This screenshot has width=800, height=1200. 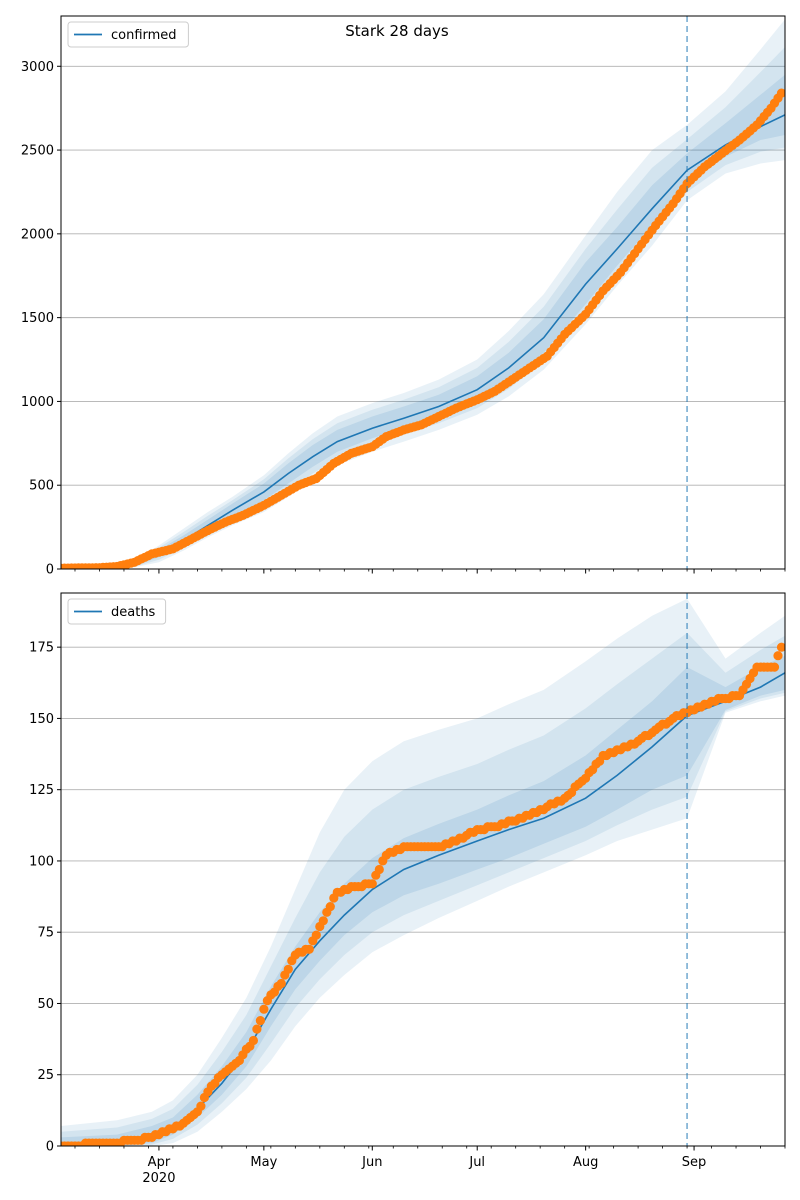 I want to click on y-tick-label: 25, so click(x=45, y=1075).